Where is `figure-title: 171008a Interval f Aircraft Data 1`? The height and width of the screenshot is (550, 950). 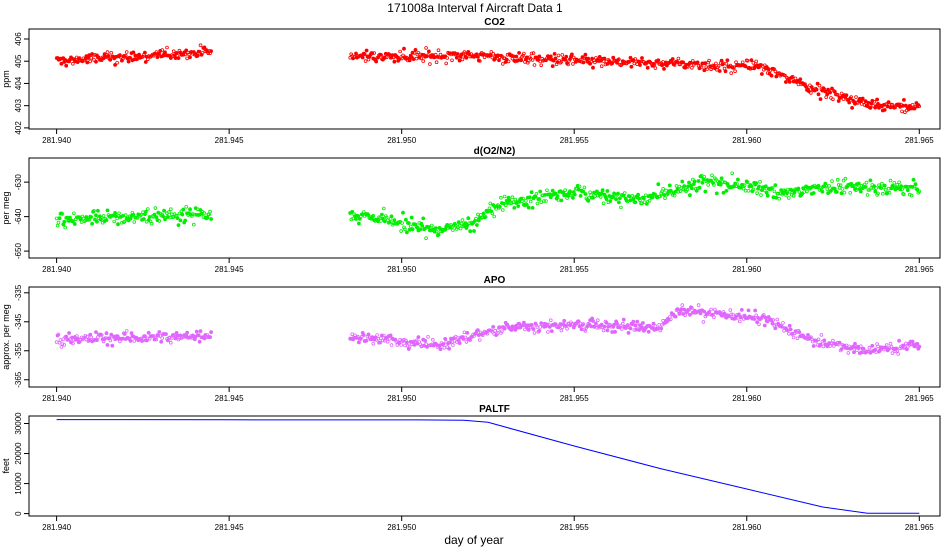 figure-title: 171008a Interval f Aircraft Data 1 is located at coordinates (475, 8).